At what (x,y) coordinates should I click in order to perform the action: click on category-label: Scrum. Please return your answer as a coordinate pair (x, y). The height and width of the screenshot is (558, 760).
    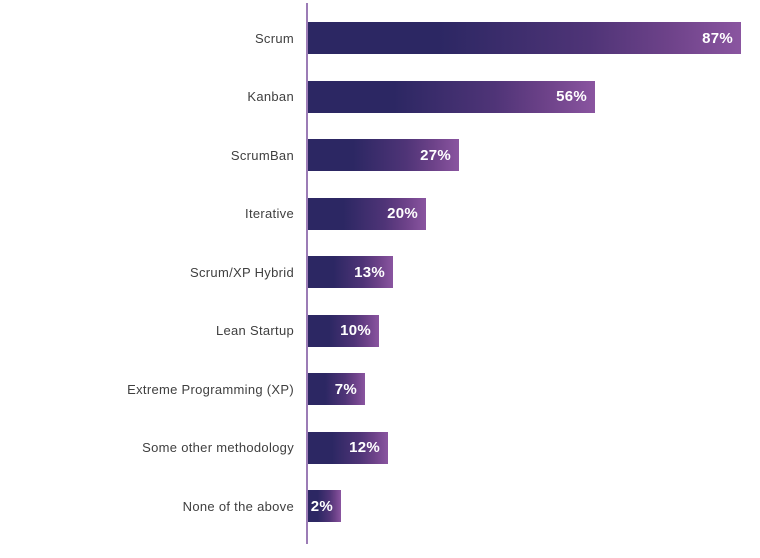
    Looking at the image, I should click on (274, 38).